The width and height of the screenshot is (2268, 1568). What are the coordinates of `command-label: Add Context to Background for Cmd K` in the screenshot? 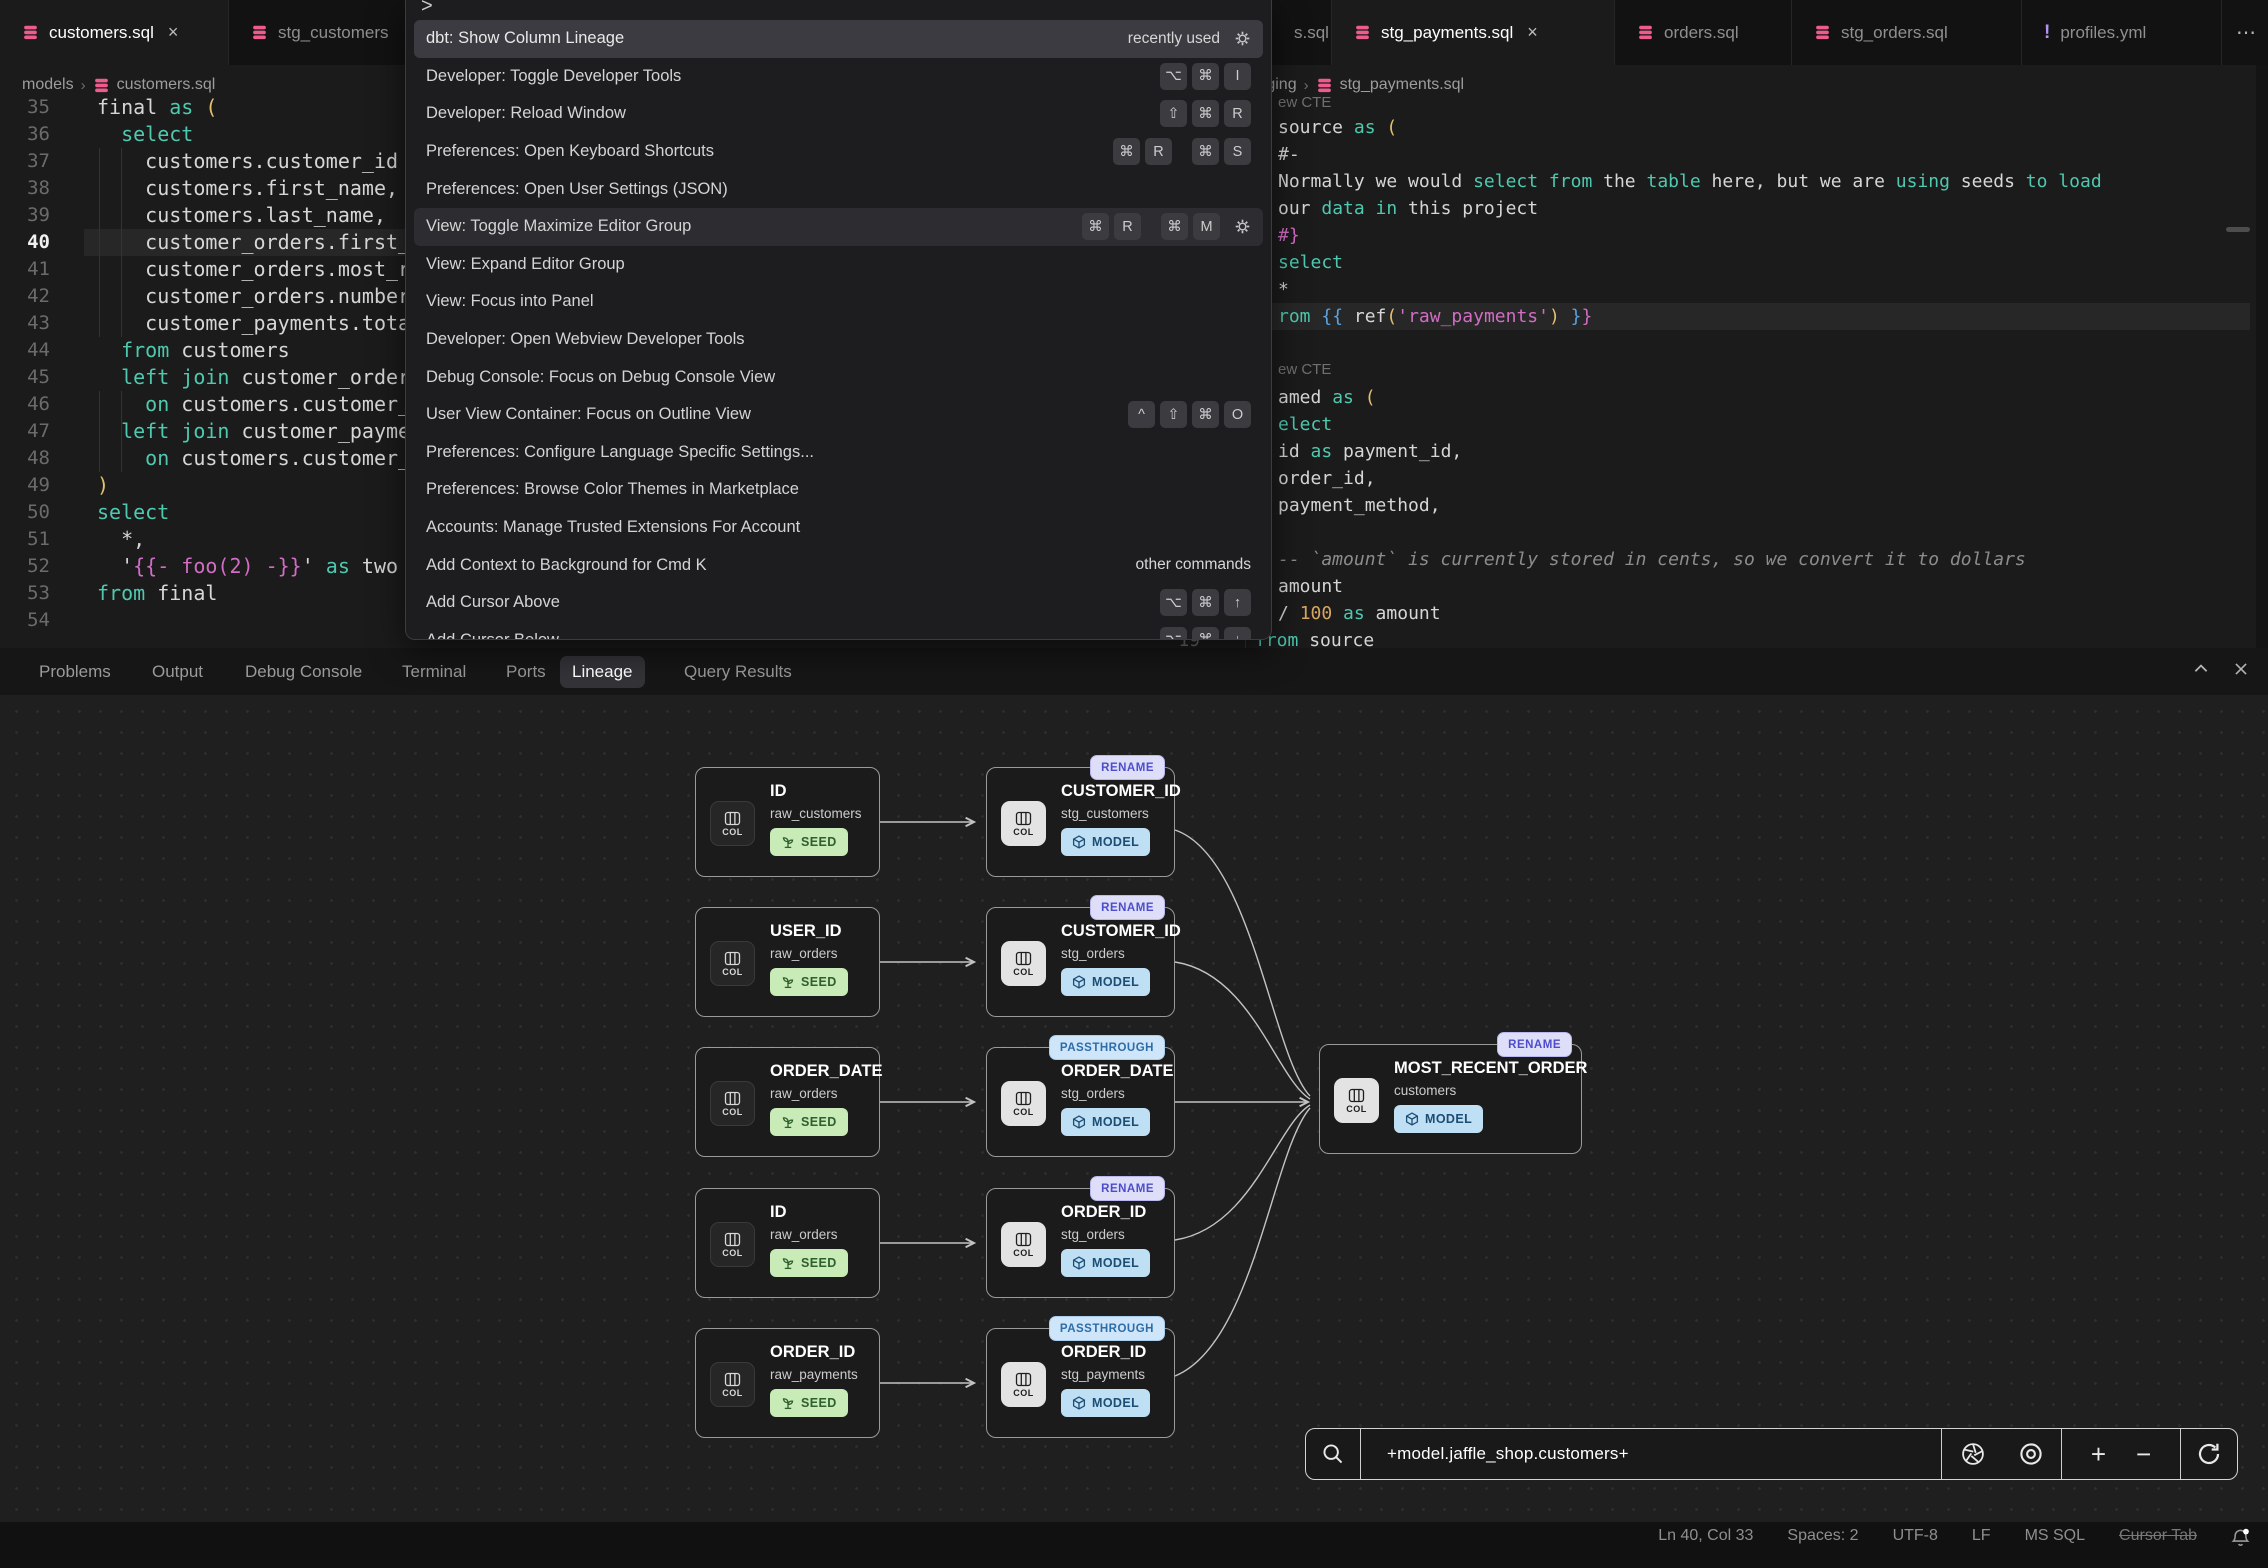 It's located at (566, 564).